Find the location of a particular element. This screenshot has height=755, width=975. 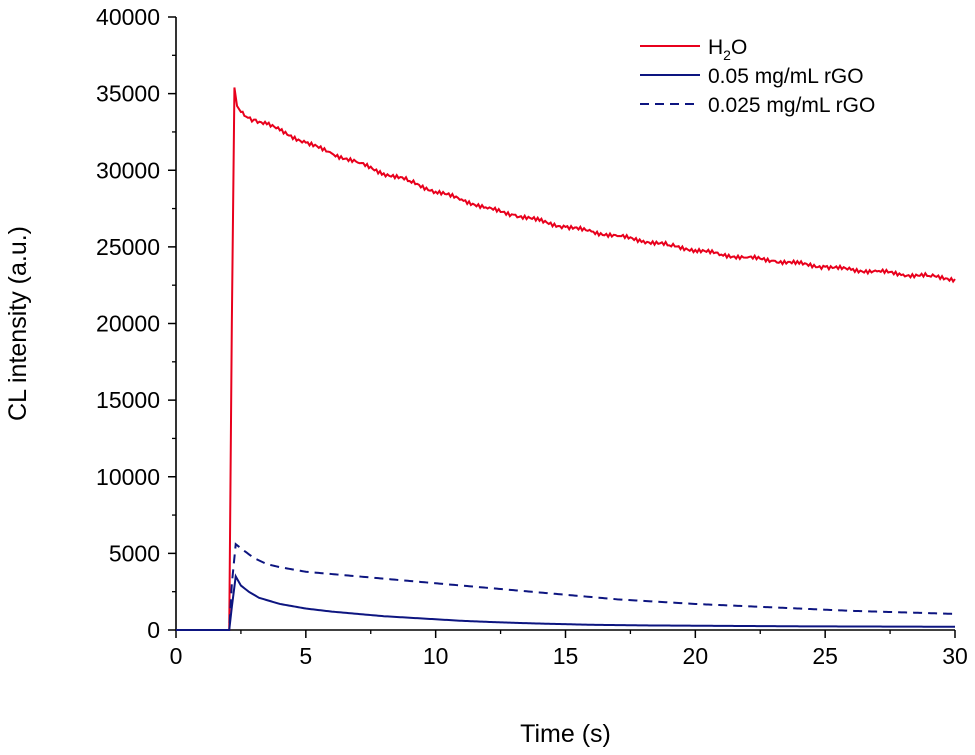

y-axis-title: CL intensity (a.u.) is located at coordinates (18, 323).